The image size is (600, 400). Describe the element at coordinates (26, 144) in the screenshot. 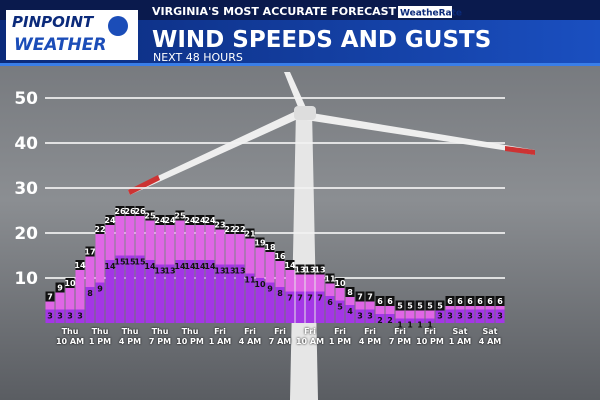

I see `y-tick-label: 40` at that location.